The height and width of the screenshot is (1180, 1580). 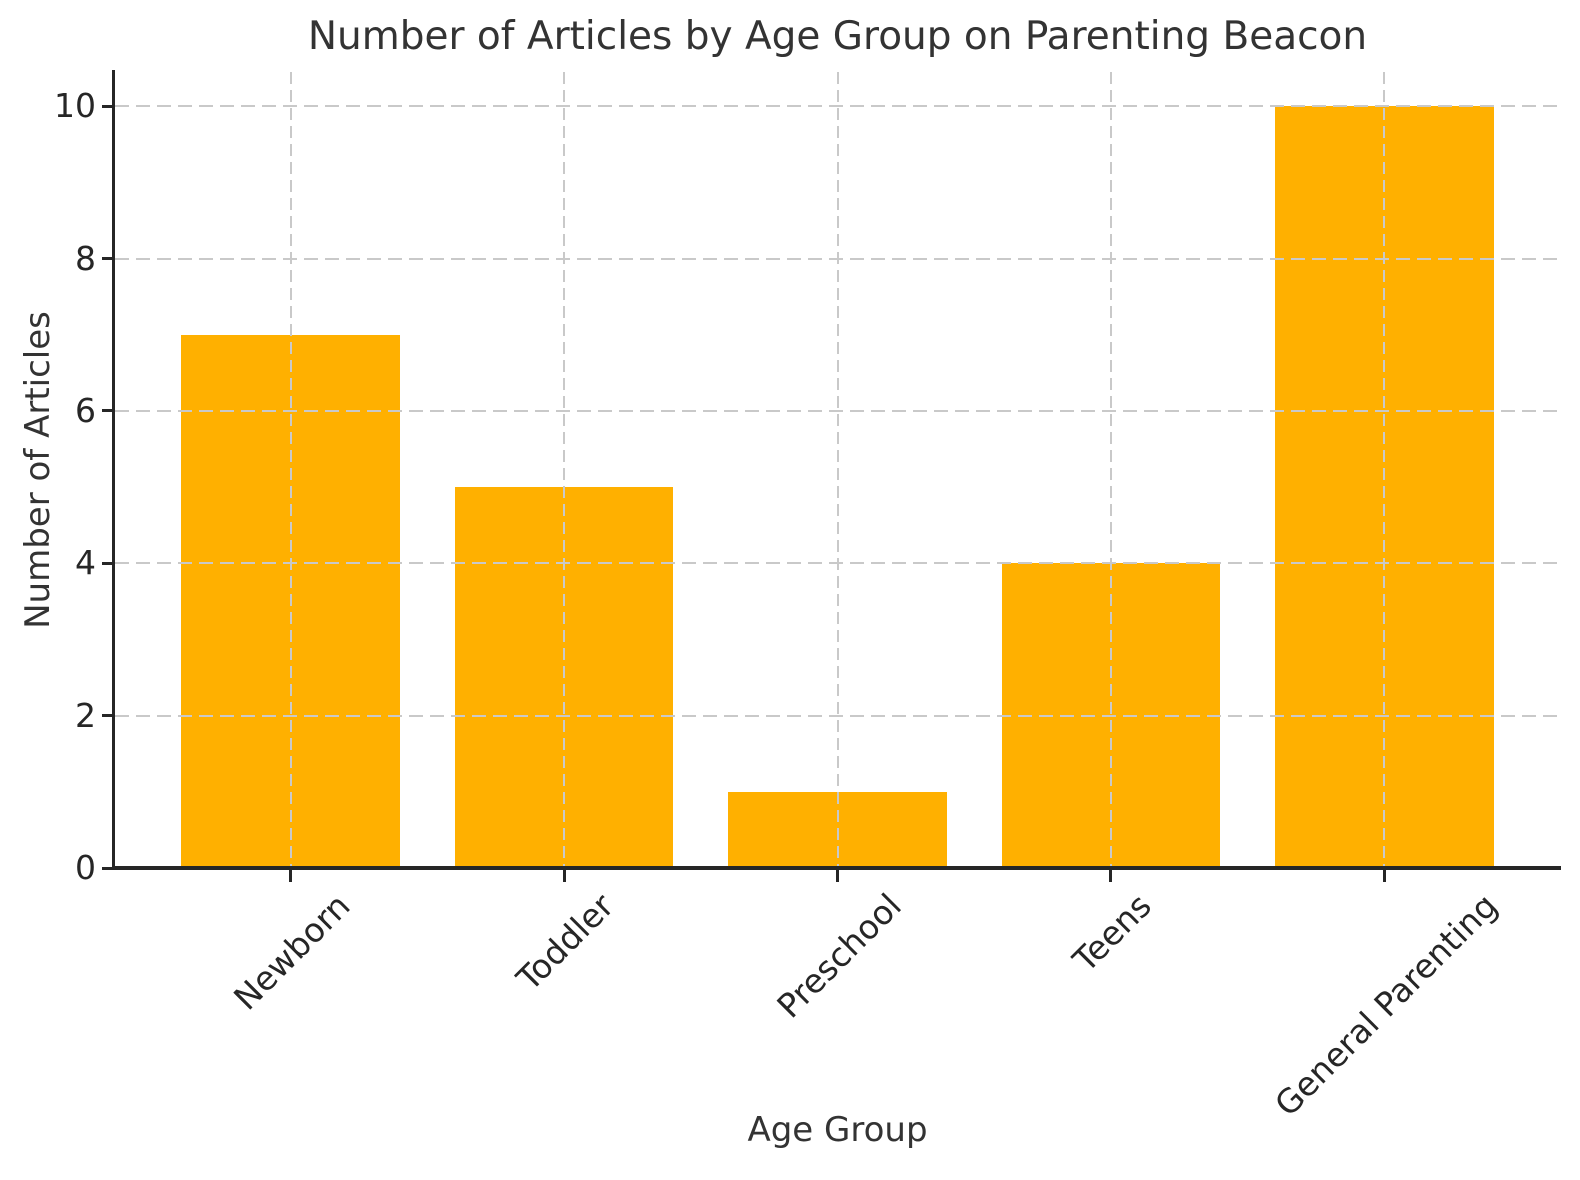 What do you see at coordinates (1384, 487) in the screenshot?
I see `bar-general-parenting` at bounding box center [1384, 487].